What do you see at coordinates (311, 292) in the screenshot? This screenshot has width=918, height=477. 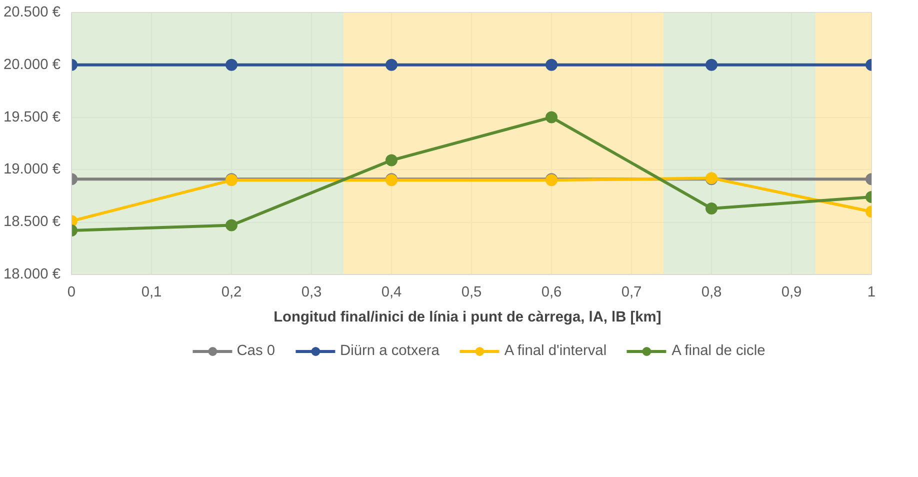 I see `x-tick-label: 0,3` at bounding box center [311, 292].